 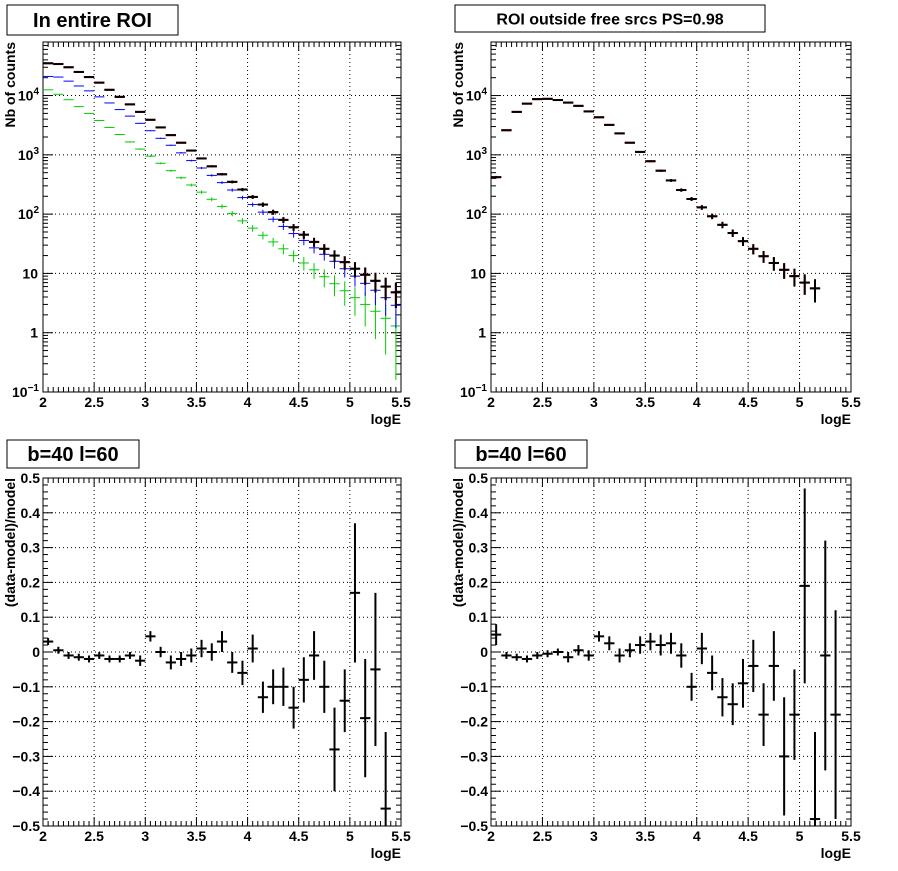 What do you see at coordinates (30, 273) in the screenshot?
I see `y-tick-label: 10` at bounding box center [30, 273].